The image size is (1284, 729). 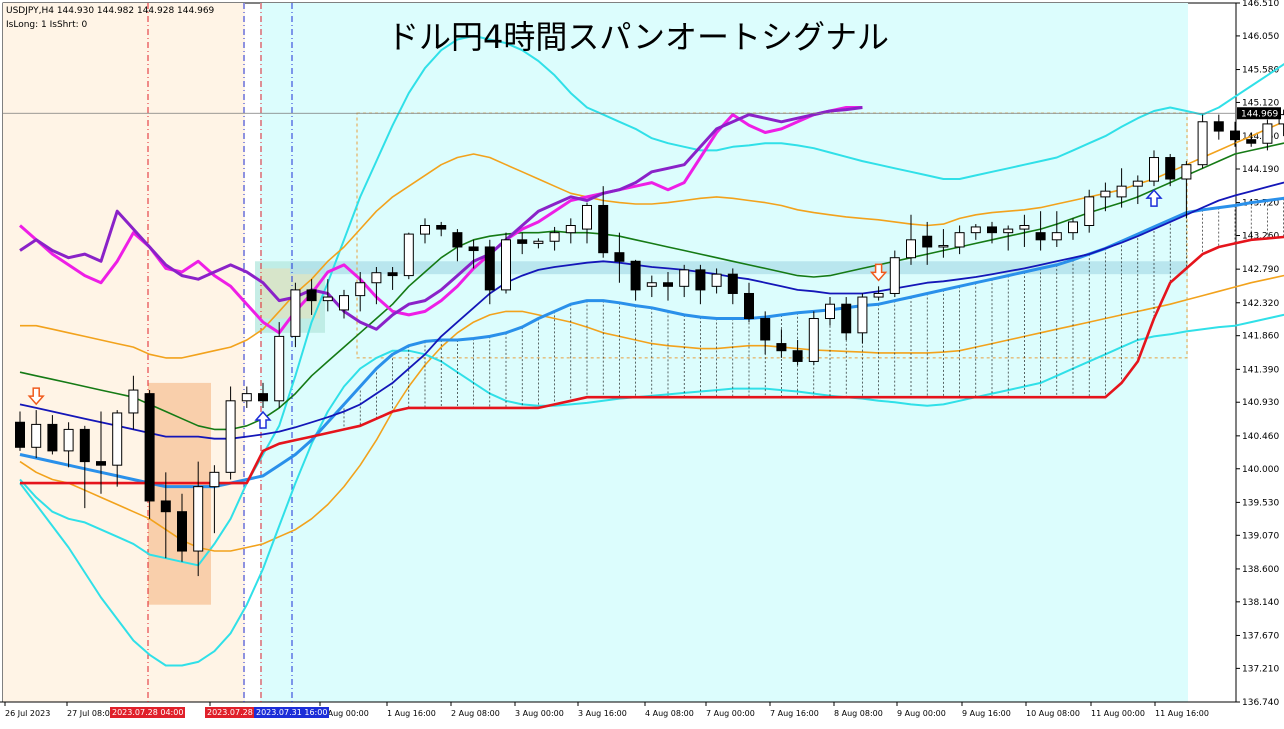 I want to click on zone-band-light, so click(x=739, y=268).